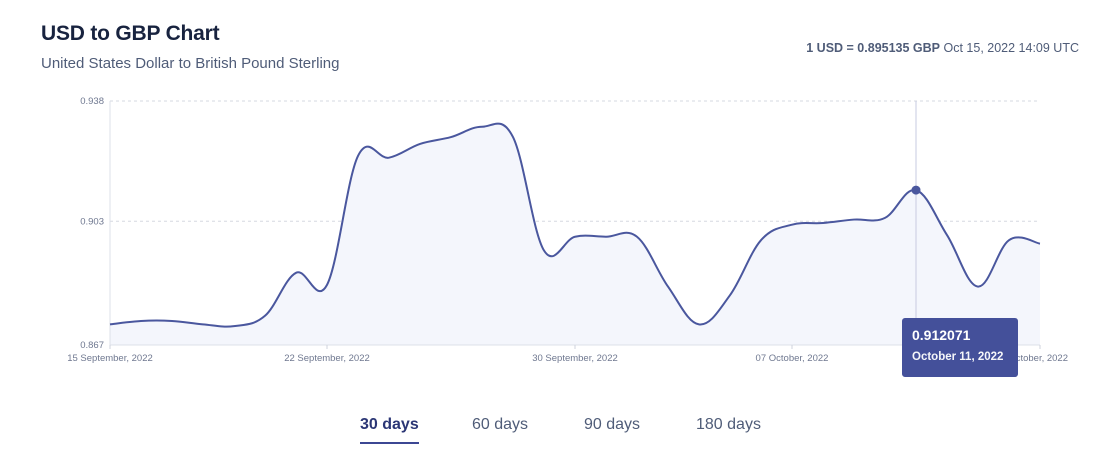 The height and width of the screenshot is (469, 1120). I want to click on tooltip-date: October 11, 2022, so click(958, 357).